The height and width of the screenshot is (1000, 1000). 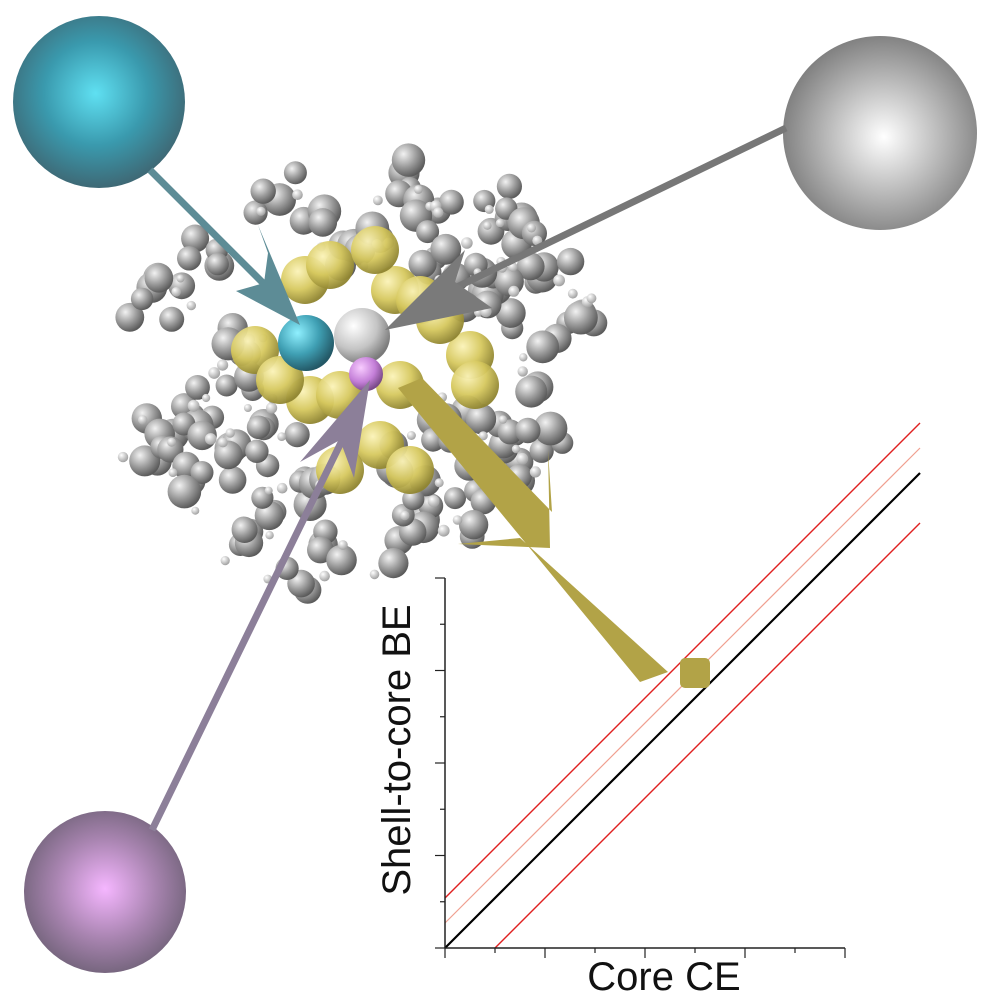 What do you see at coordinates (366, 374) in the screenshot?
I see `purple-core-atom` at bounding box center [366, 374].